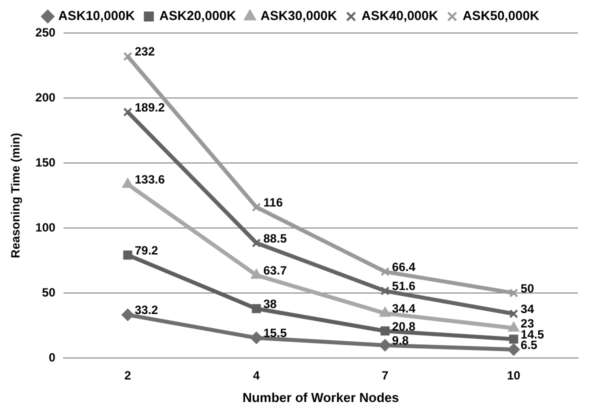 This screenshot has height=410, width=608. Describe the element at coordinates (145, 51) in the screenshot. I see `data-label: 232` at that location.